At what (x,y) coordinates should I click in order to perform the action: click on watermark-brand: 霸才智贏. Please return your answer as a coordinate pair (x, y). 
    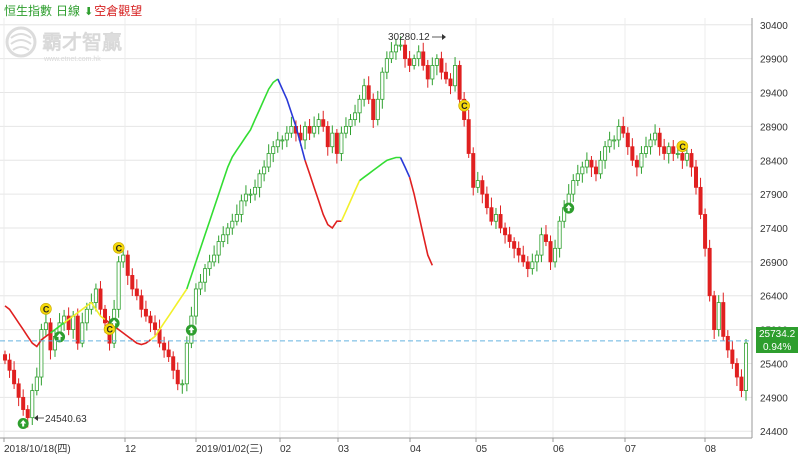
    Looking at the image, I should click on (82, 42).